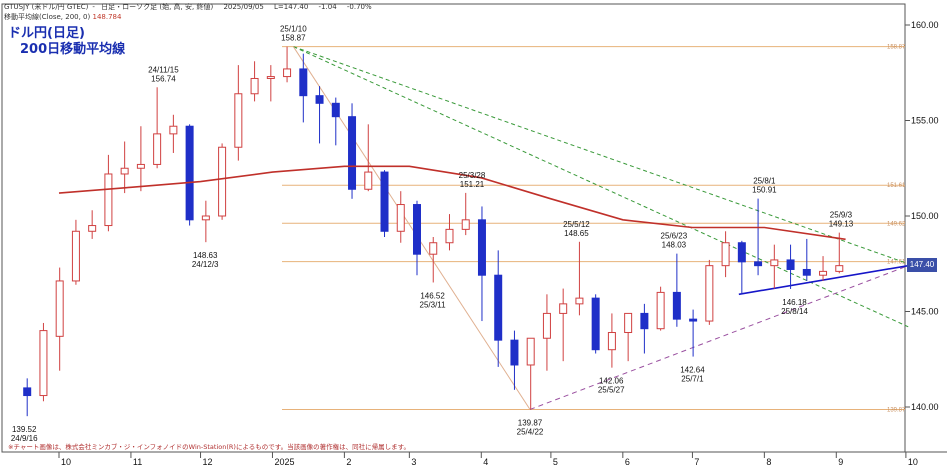  I want to click on last-price-label: 147.40, so click(922, 265).